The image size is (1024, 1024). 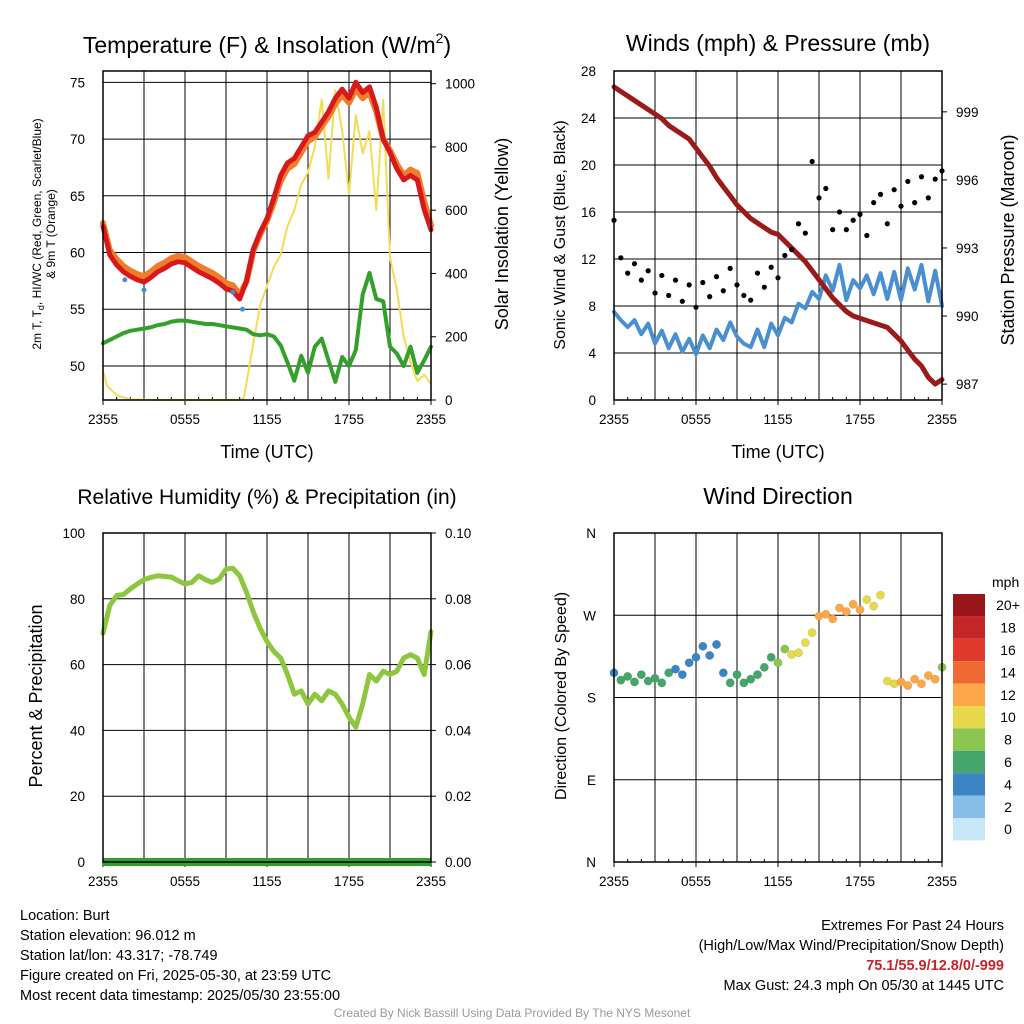 What do you see at coordinates (591, 862) in the screenshot?
I see `y-tick-label: N` at bounding box center [591, 862].